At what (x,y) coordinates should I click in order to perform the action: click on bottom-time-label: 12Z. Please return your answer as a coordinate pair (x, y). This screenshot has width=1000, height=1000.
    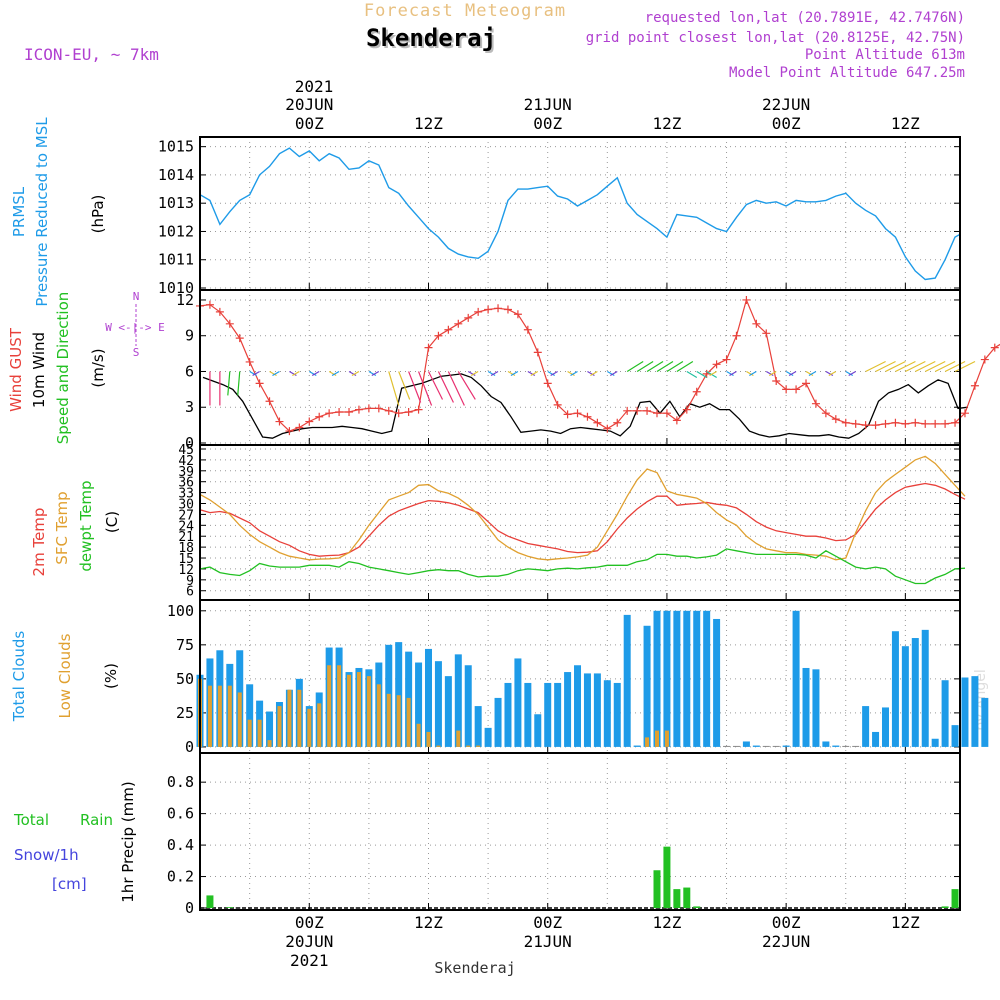
    Looking at the image, I should click on (428, 922).